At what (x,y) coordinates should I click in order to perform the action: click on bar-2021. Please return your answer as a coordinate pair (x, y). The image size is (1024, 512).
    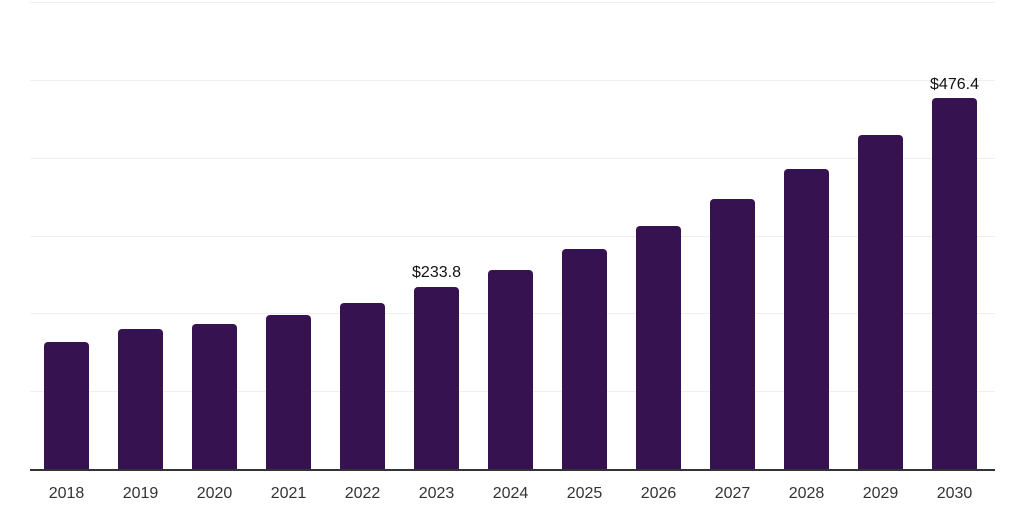
    Looking at the image, I should click on (288, 391).